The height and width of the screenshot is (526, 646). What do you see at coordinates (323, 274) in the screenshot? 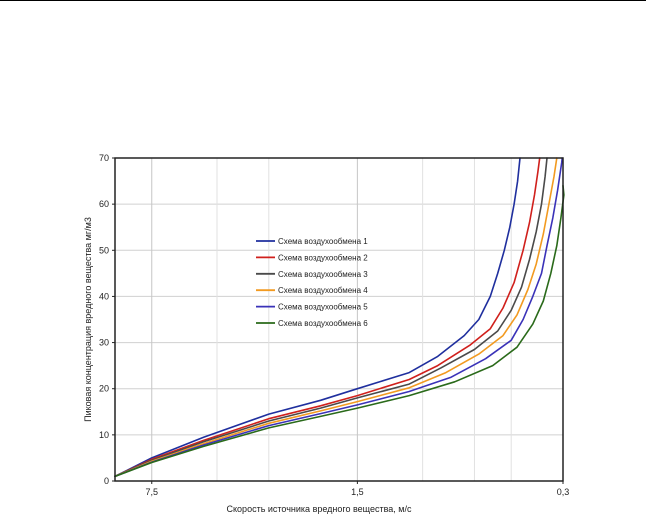
I see `legend-label-3: Схема воздухообмена 3` at bounding box center [323, 274].